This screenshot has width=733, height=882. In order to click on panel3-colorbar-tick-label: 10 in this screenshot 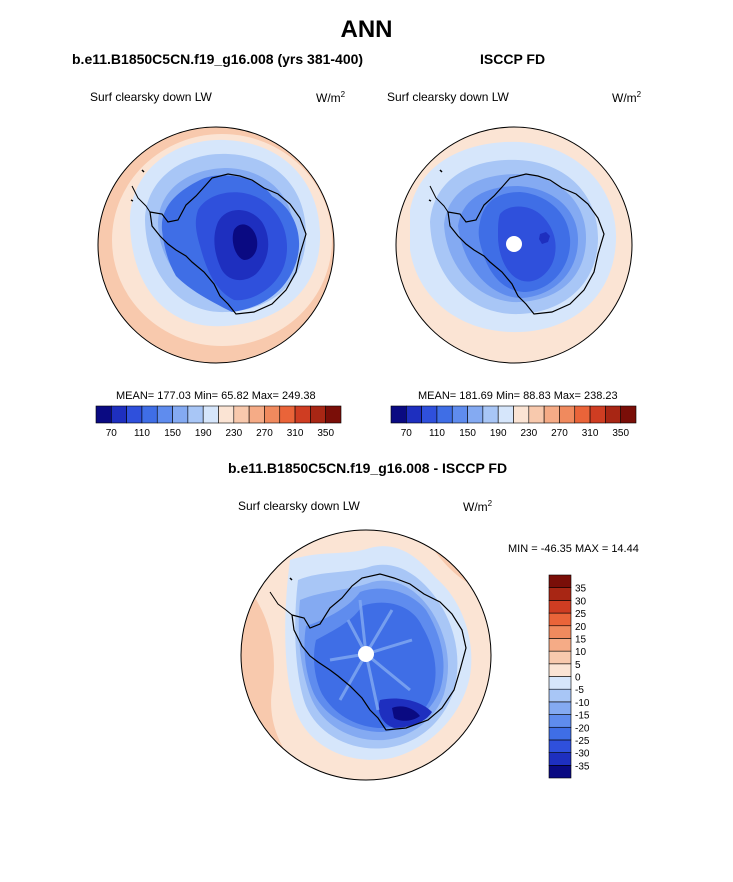, I will do `click(581, 652)`.